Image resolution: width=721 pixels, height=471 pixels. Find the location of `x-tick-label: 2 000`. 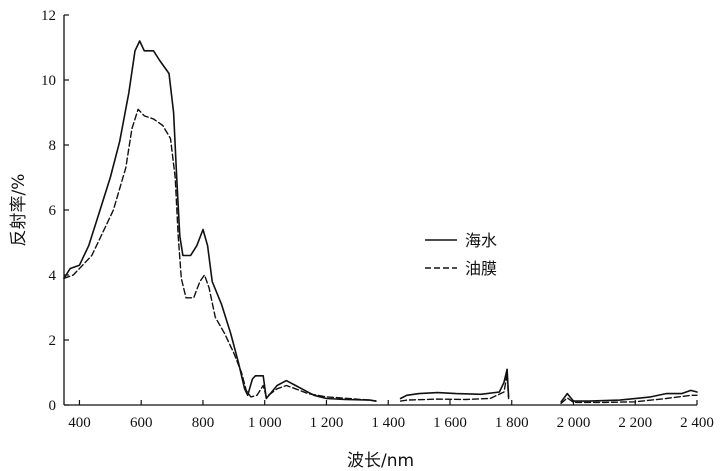

x-tick-label: 2 000 is located at coordinates (574, 423).